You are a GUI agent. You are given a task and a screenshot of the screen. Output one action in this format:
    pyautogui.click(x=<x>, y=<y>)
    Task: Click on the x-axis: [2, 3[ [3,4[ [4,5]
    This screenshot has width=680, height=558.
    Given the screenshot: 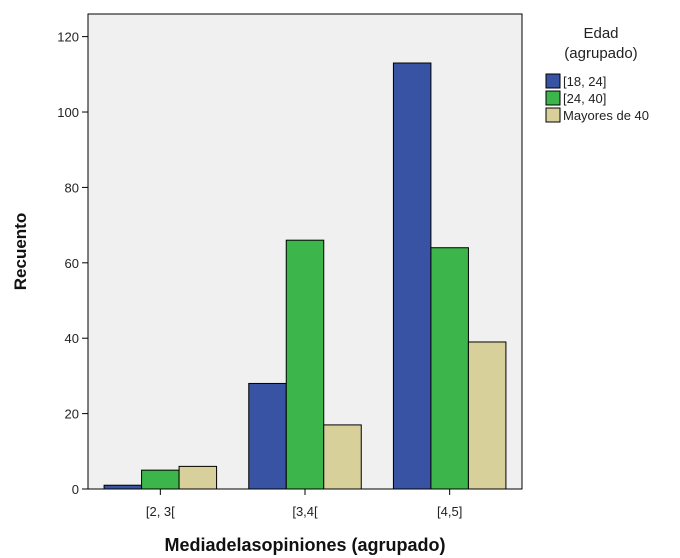 What is the action you would take?
    pyautogui.click(x=304, y=504)
    